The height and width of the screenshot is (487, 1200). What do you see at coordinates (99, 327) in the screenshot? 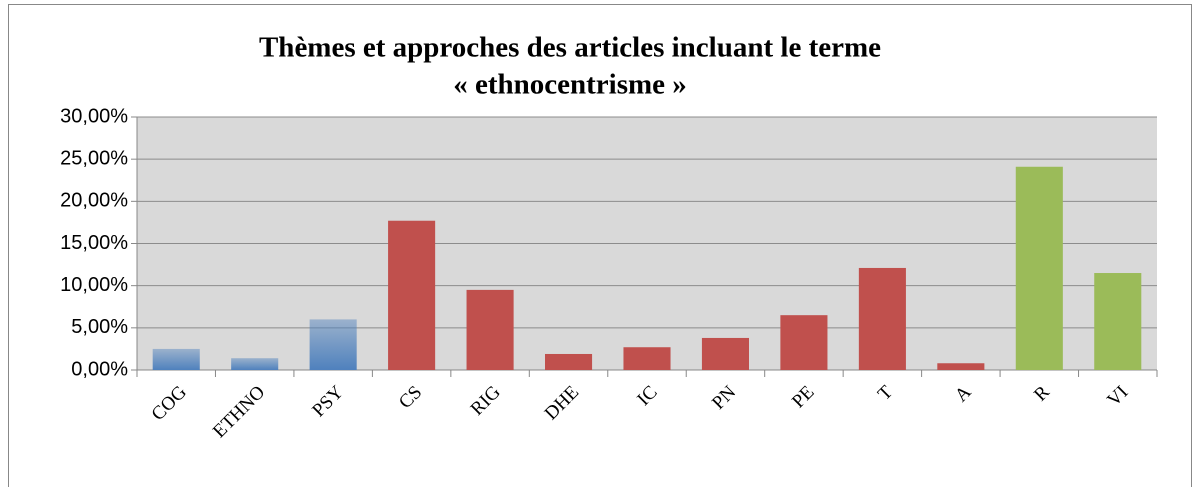
I see `y-tick-label: 5,00%` at bounding box center [99, 327].